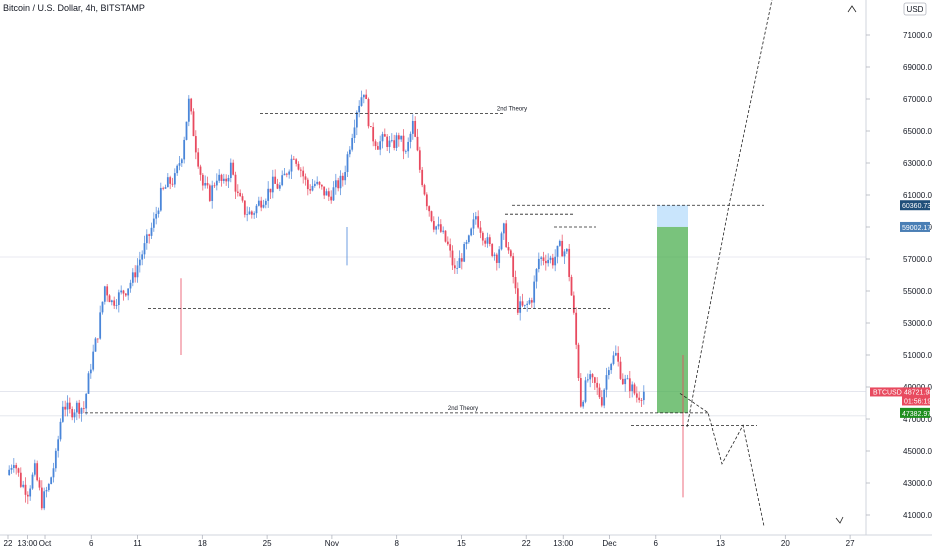 This screenshot has width=932, height=550. I want to click on x-tick-label: 13, so click(720, 543).